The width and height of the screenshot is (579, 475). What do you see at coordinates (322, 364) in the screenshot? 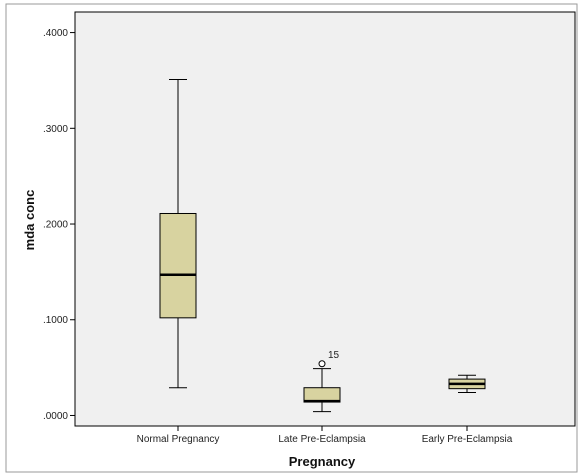
I see `outlier-point` at bounding box center [322, 364].